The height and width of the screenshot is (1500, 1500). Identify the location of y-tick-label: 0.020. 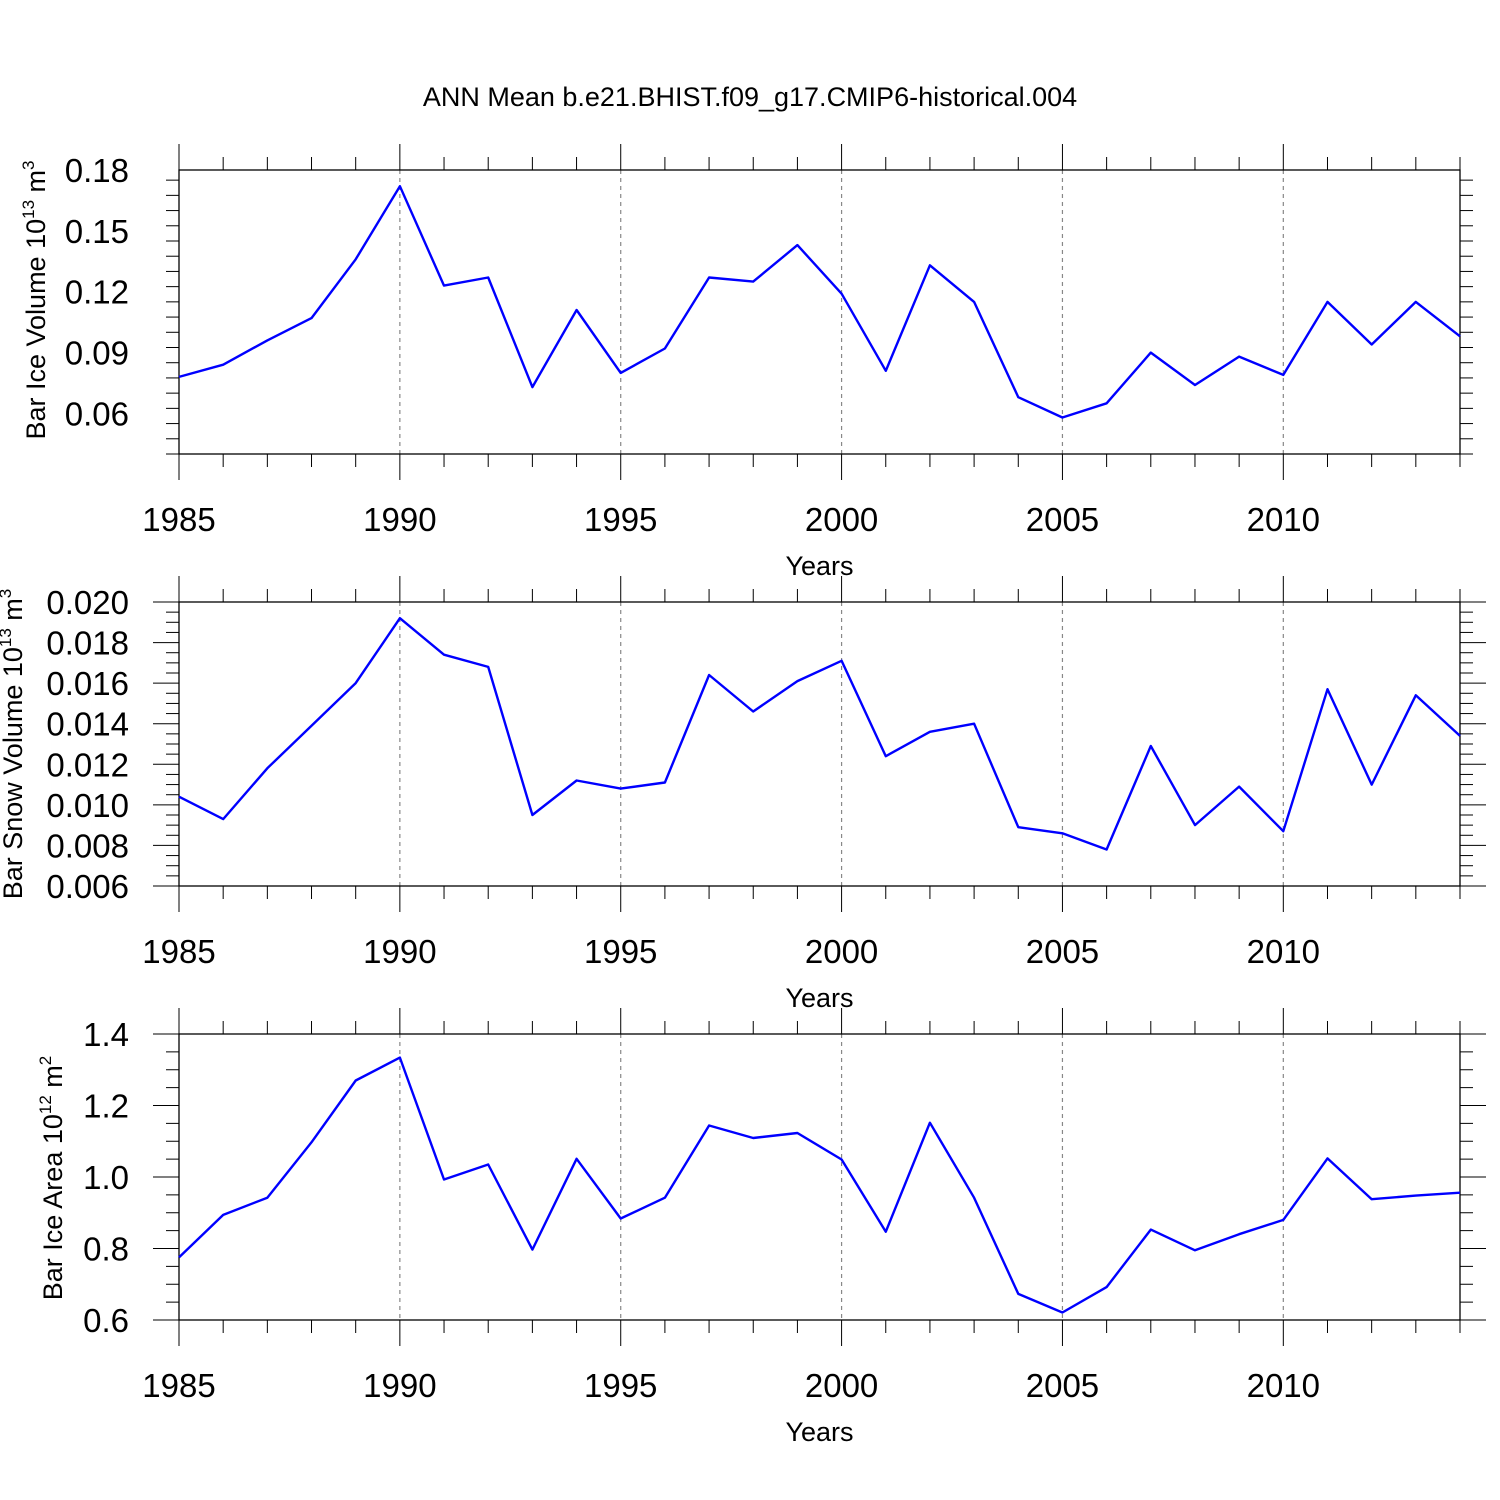
(87, 602).